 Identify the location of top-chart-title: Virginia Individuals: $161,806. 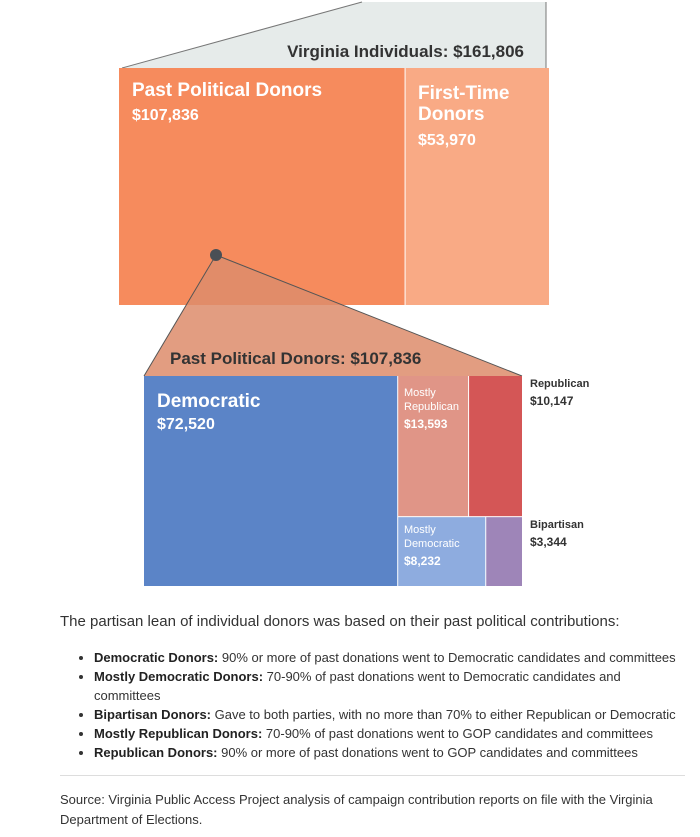
(405, 51).